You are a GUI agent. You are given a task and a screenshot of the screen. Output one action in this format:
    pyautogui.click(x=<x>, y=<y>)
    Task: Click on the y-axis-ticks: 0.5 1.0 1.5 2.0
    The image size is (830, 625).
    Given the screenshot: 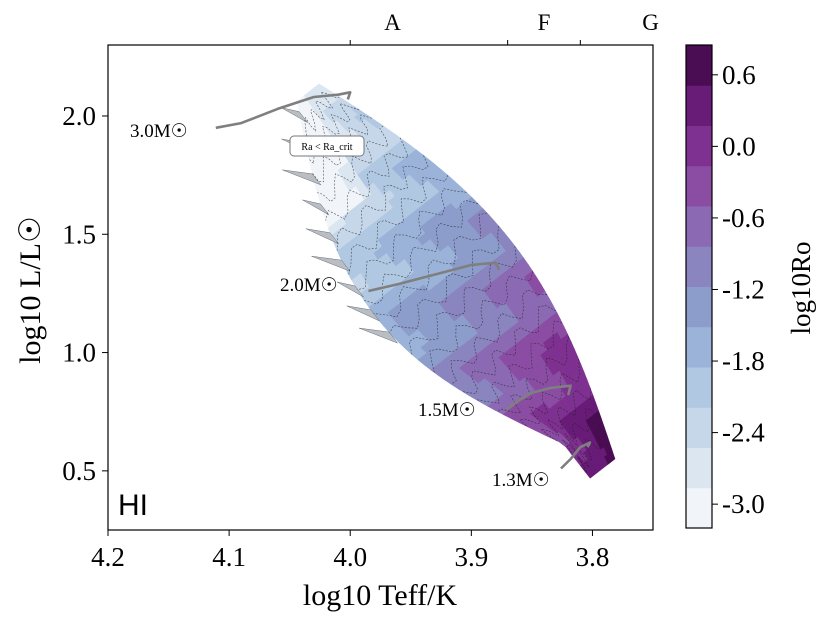 What is the action you would take?
    pyautogui.click(x=85, y=293)
    